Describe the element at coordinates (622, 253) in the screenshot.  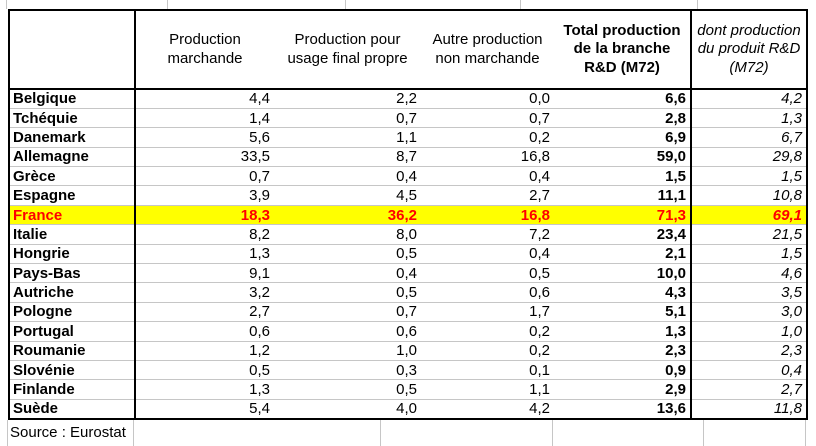
I see `value-cell: 2,1` at that location.